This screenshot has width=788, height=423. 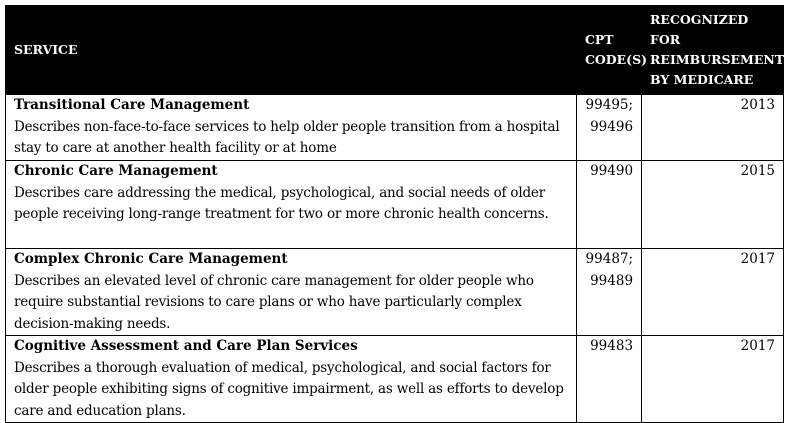 I want to click on header-cpt-codes: CPT CODE(S), so click(x=611, y=50).